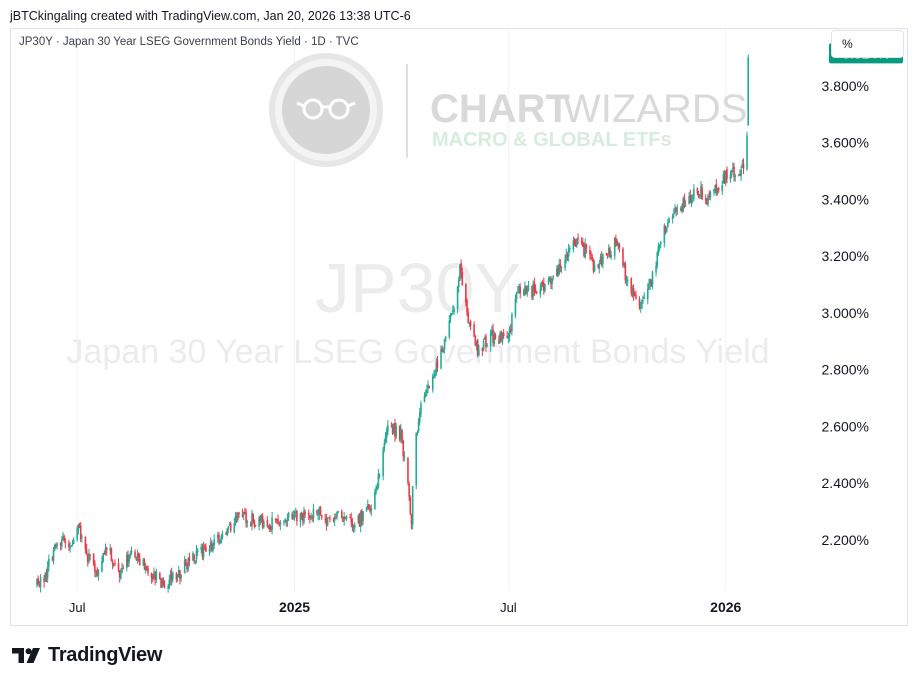 This screenshot has height=686, width=918. I want to click on watermark-brand-part1: CHART, so click(500, 109).